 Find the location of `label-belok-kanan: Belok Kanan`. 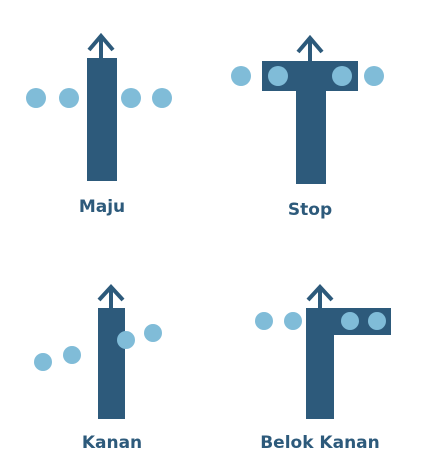

label-belok-kanan: Belok Kanan is located at coordinates (320, 443).